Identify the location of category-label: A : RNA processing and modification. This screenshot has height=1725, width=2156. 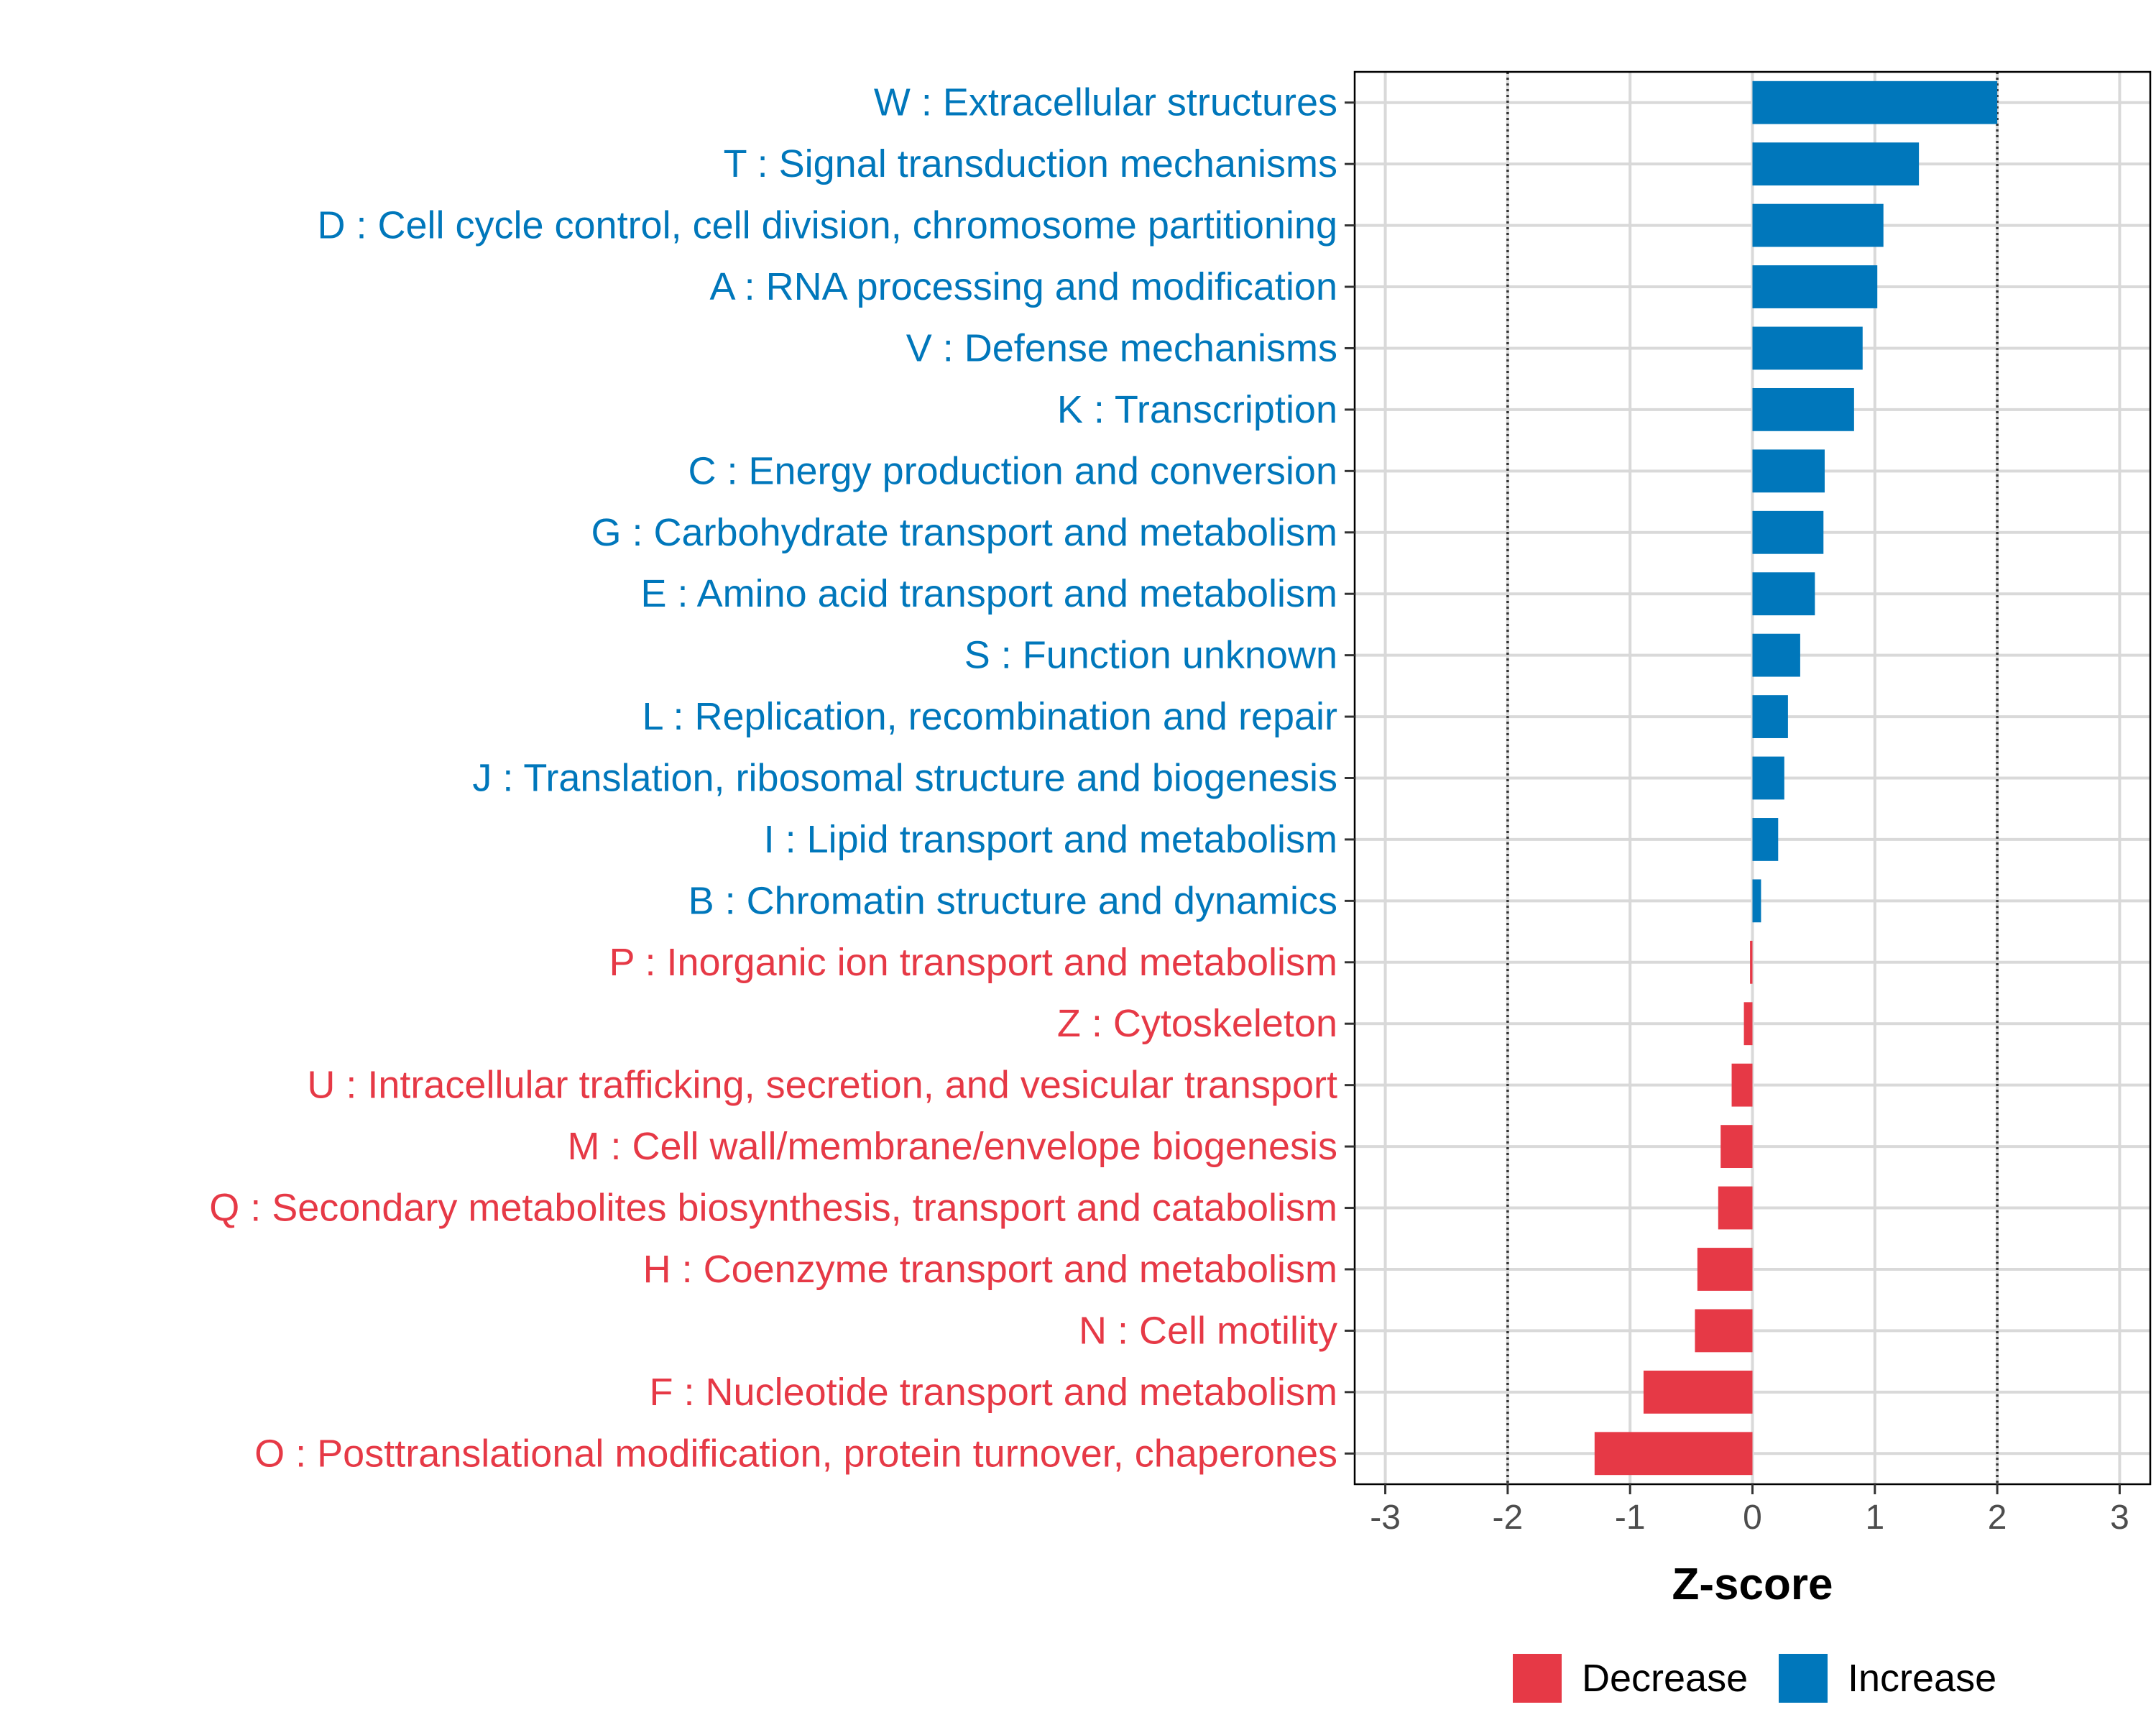
(1024, 286).